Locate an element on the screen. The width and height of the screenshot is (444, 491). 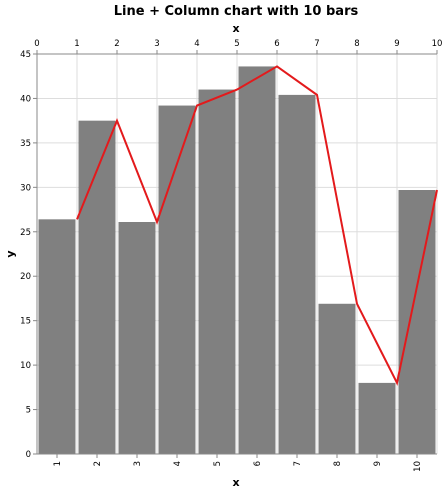
x-axis-title-top: x is located at coordinates (235, 28).